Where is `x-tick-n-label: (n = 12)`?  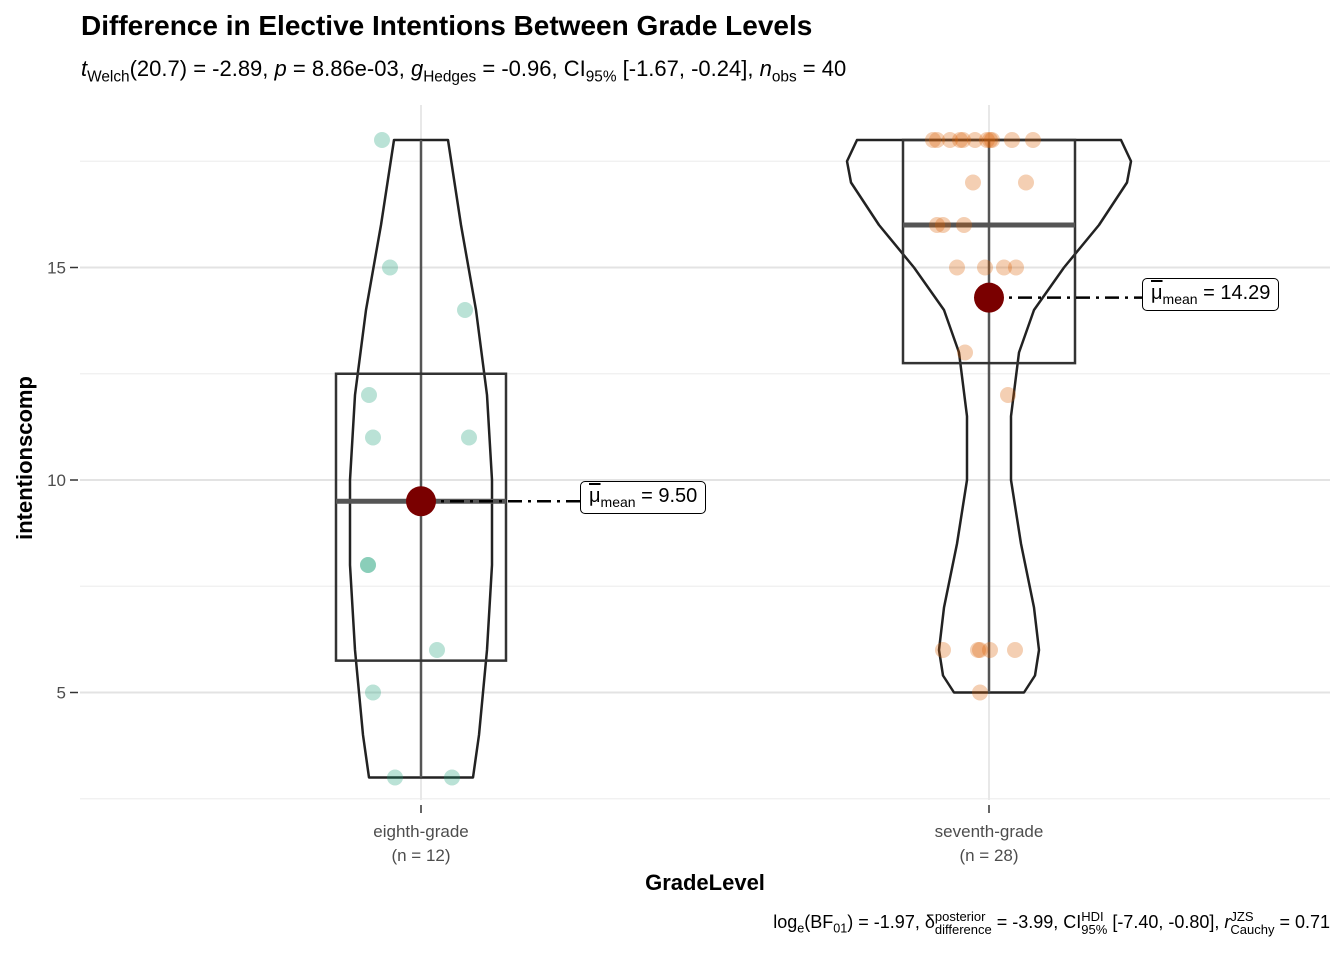
x-tick-n-label: (n = 12) is located at coordinates (420, 855).